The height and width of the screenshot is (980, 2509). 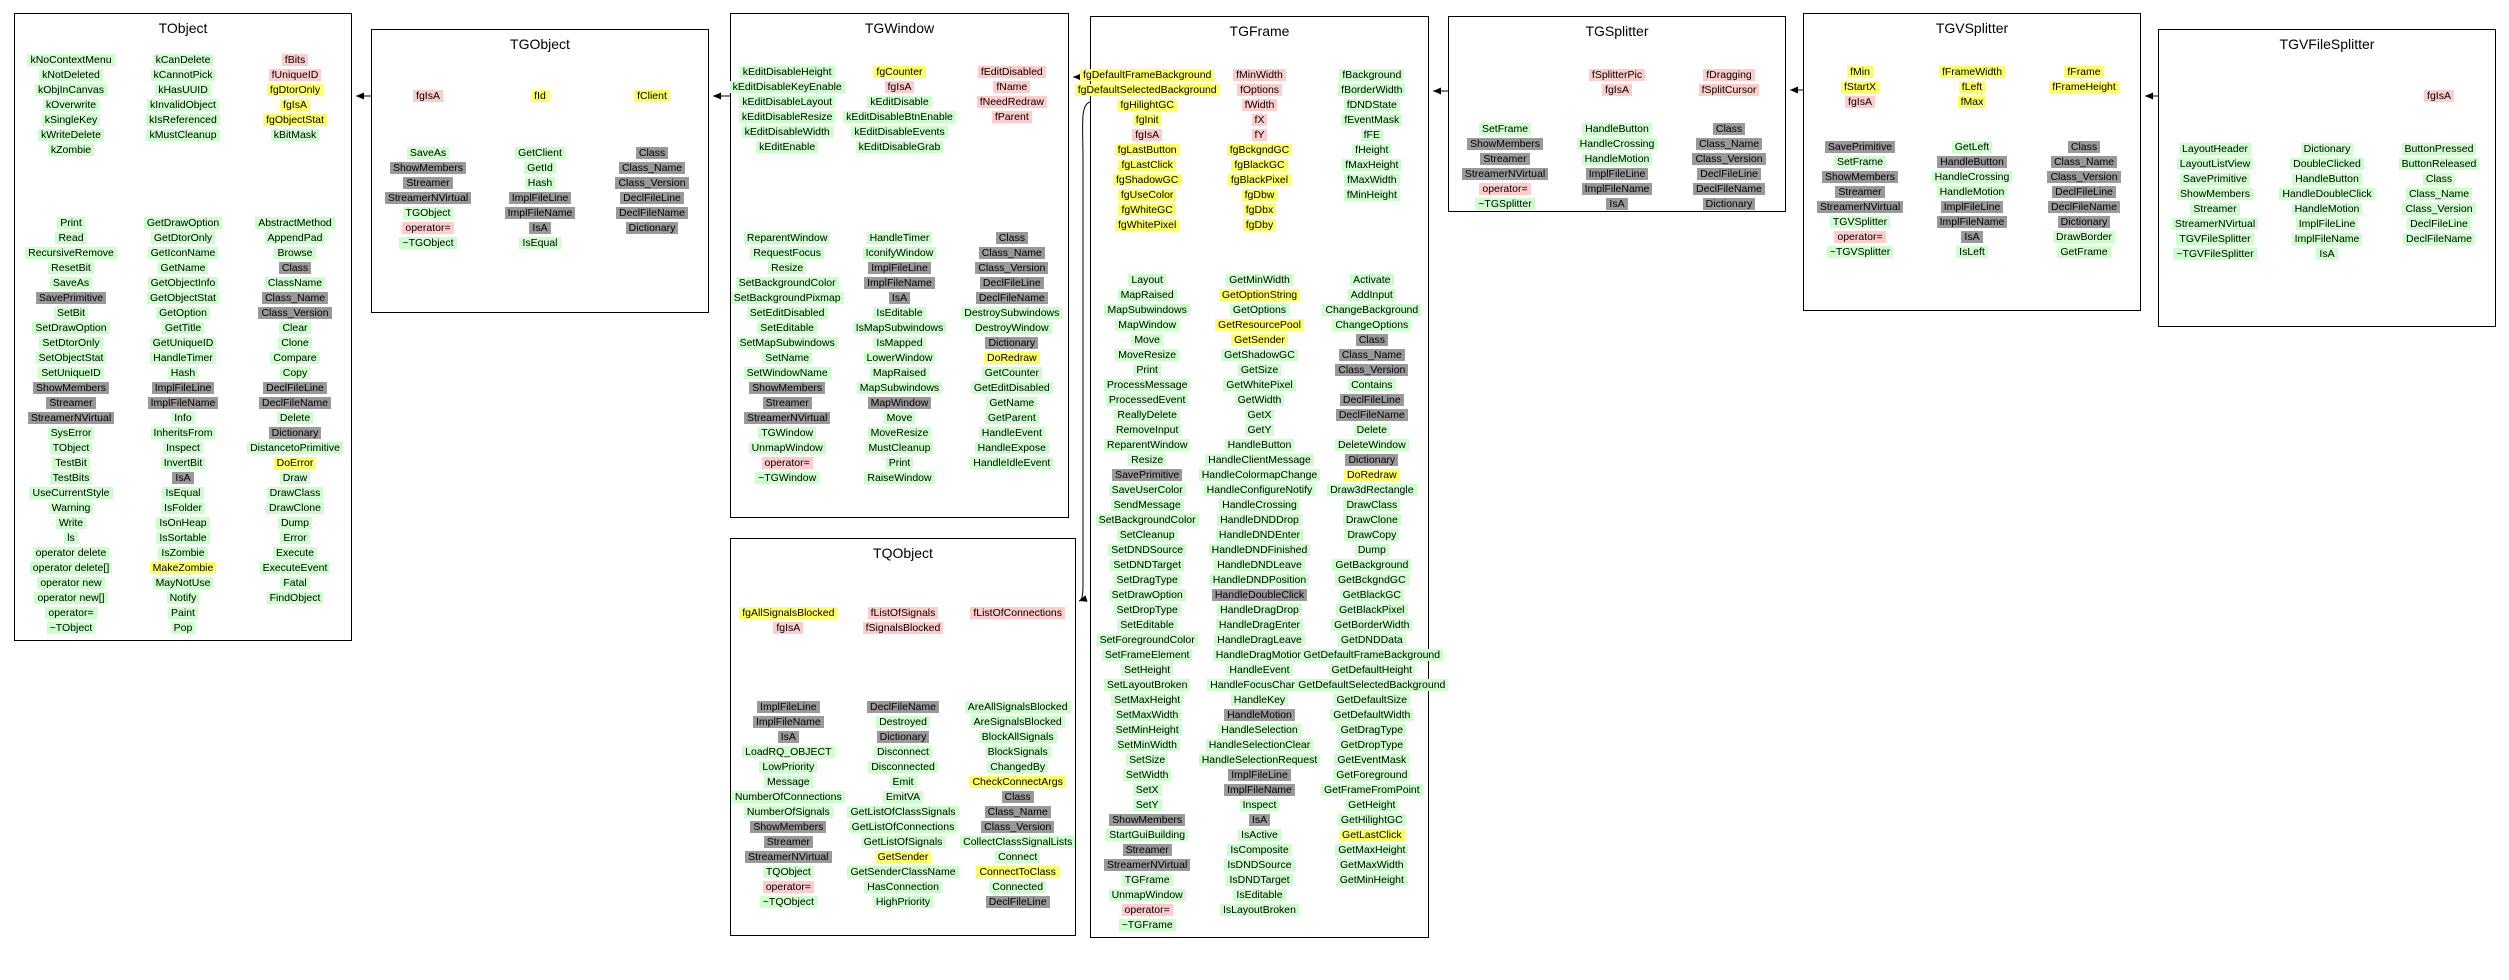 What do you see at coordinates (1259, 849) in the screenshot?
I see `member-IsComposite: IsComposite` at bounding box center [1259, 849].